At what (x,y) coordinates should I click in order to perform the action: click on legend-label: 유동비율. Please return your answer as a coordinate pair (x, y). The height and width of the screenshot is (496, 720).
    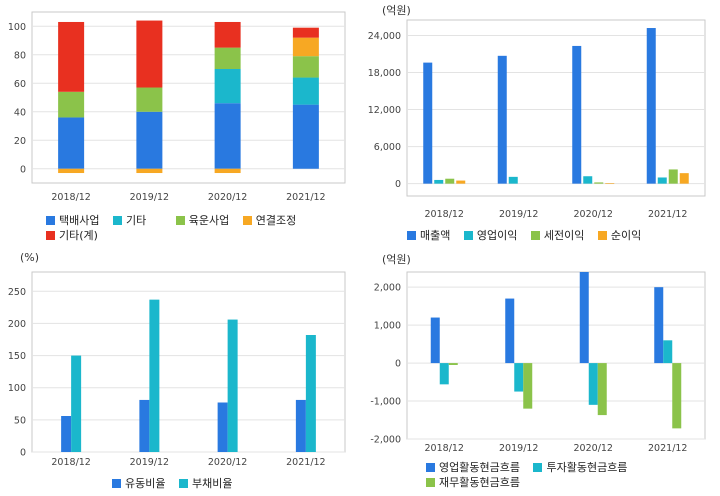
    Looking at the image, I should click on (145, 483).